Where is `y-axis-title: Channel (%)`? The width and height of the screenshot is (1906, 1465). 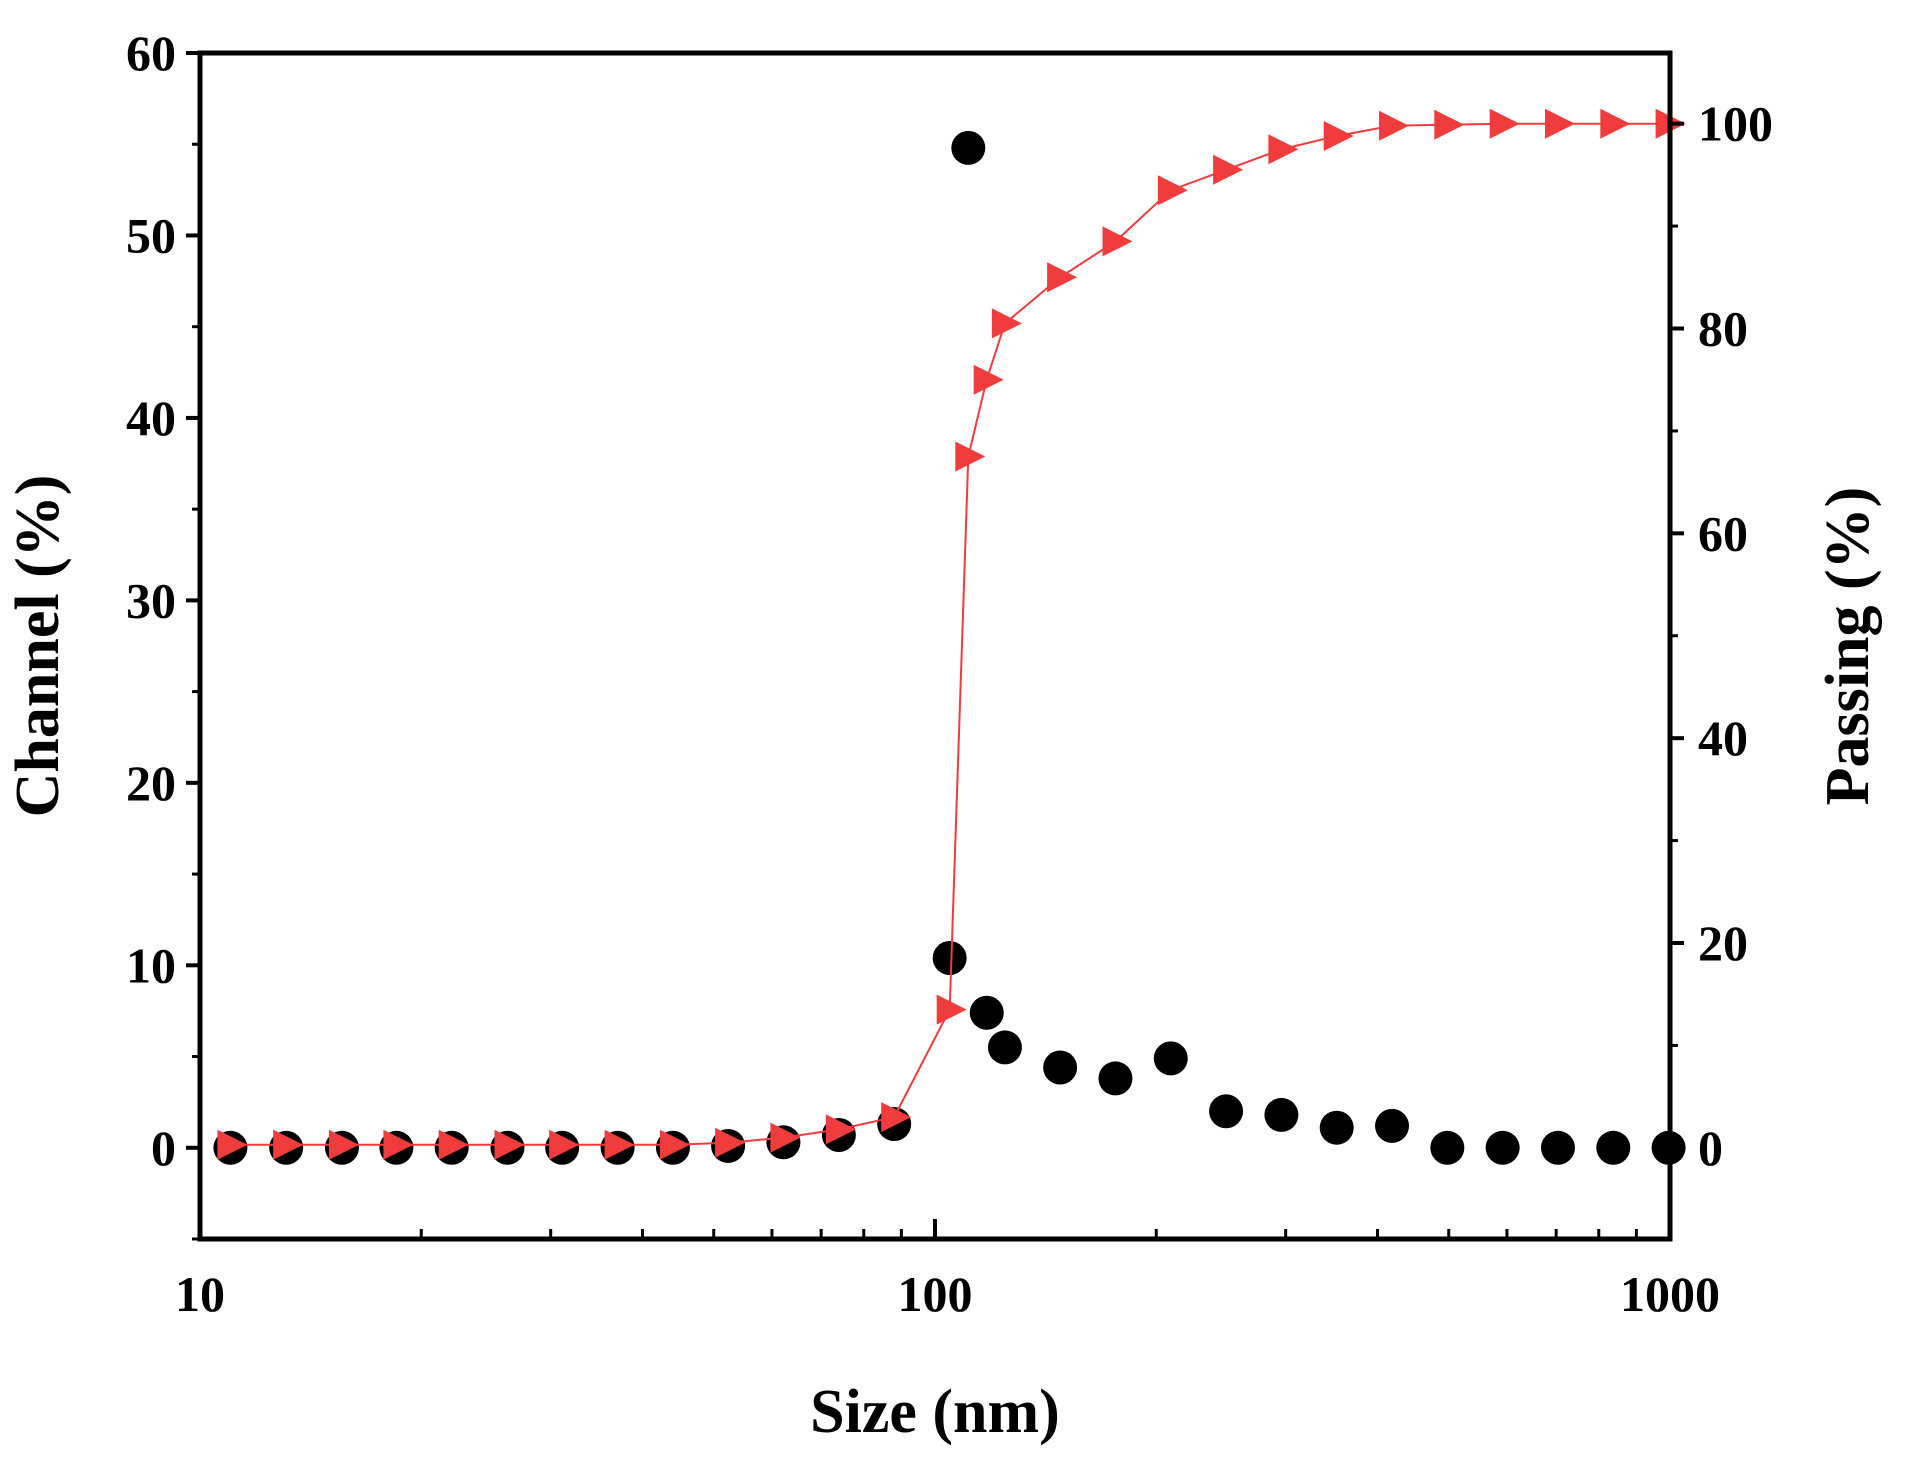
y-axis-title: Channel (%) is located at coordinates (38, 646).